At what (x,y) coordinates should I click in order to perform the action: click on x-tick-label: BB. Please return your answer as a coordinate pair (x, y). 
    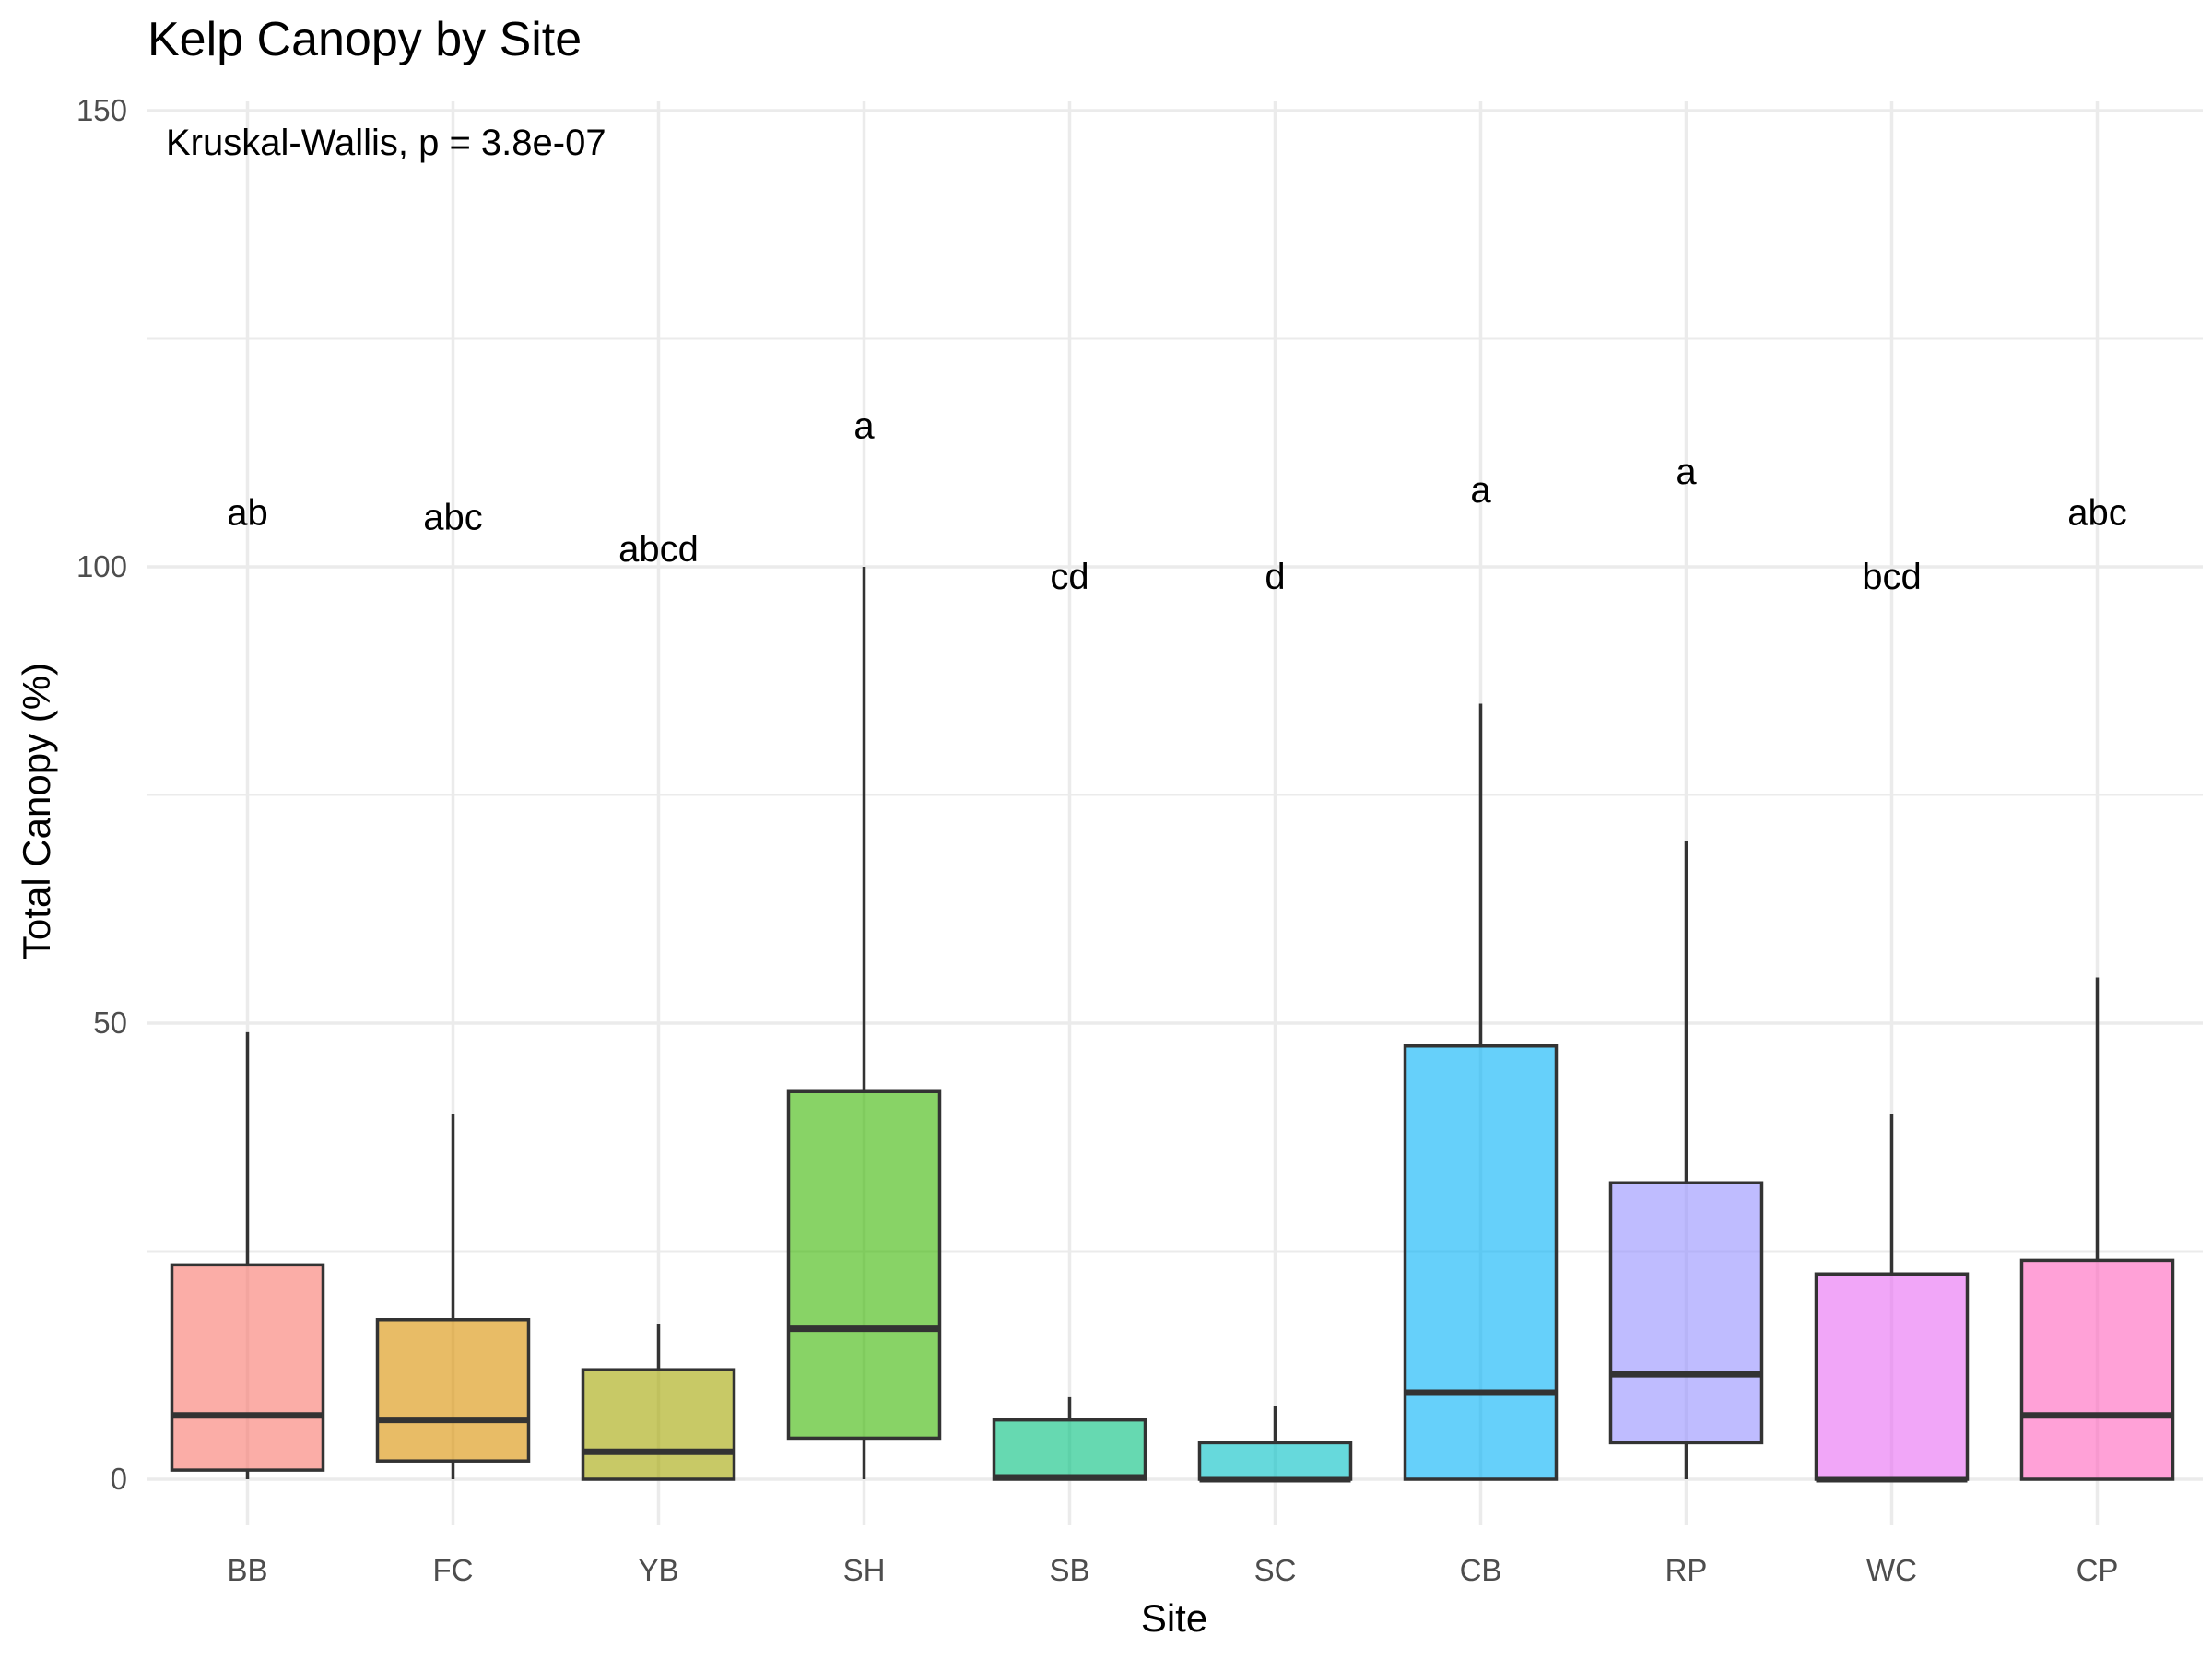
    Looking at the image, I should click on (247, 1570).